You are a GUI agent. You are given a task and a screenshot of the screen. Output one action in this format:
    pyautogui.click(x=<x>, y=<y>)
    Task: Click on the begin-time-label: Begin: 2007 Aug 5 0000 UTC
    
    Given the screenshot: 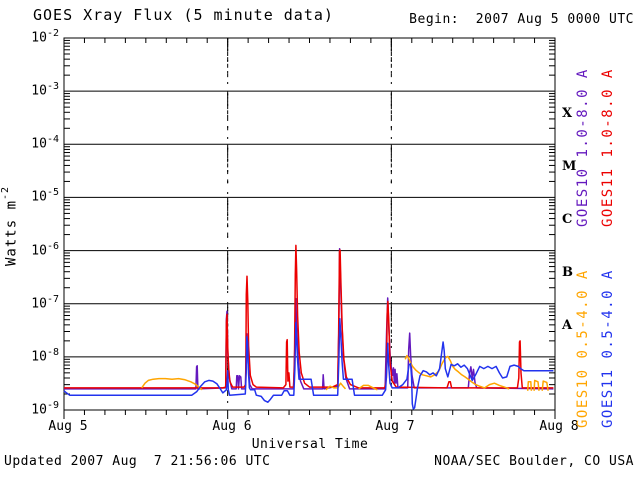 What is the action you would take?
    pyautogui.click(x=521, y=19)
    